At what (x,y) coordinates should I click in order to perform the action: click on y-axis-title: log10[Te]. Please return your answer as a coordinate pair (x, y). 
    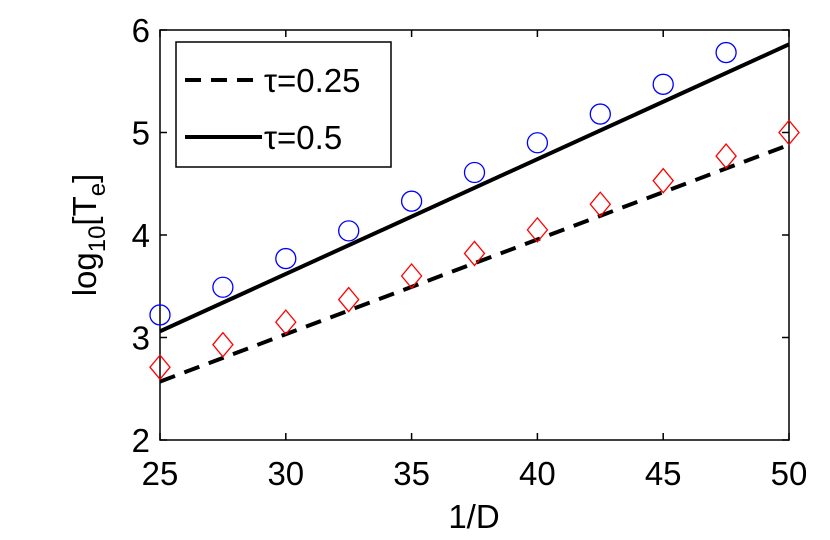
    Looking at the image, I should click on (88, 235).